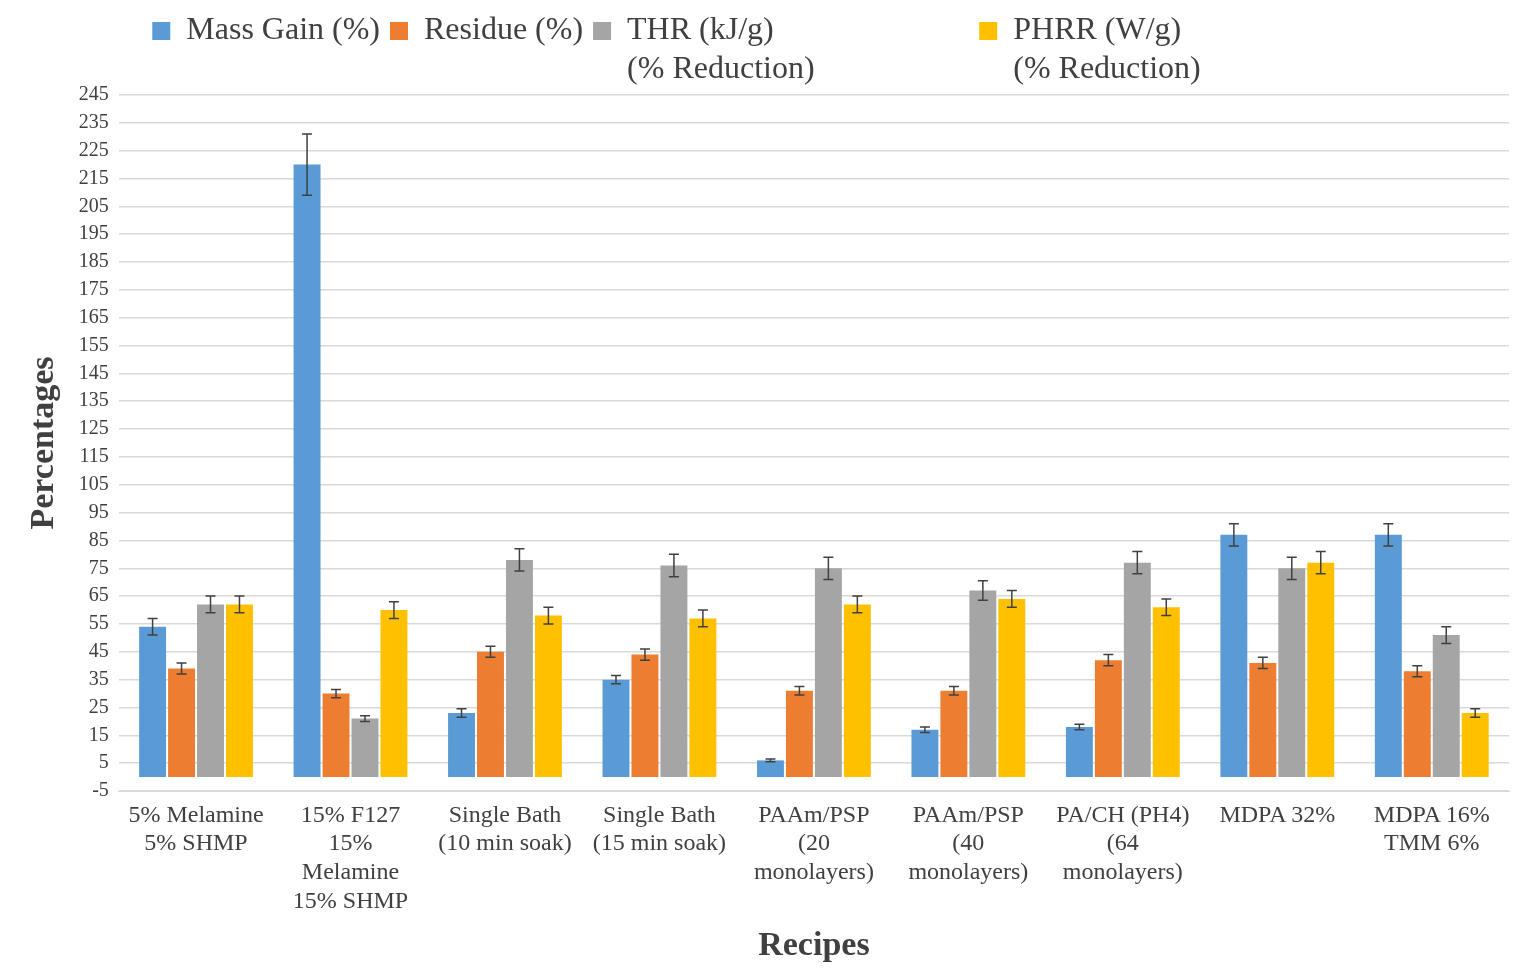 Image resolution: width=1519 pixels, height=972 pixels. I want to click on y-tick-label: 195, so click(93, 232).